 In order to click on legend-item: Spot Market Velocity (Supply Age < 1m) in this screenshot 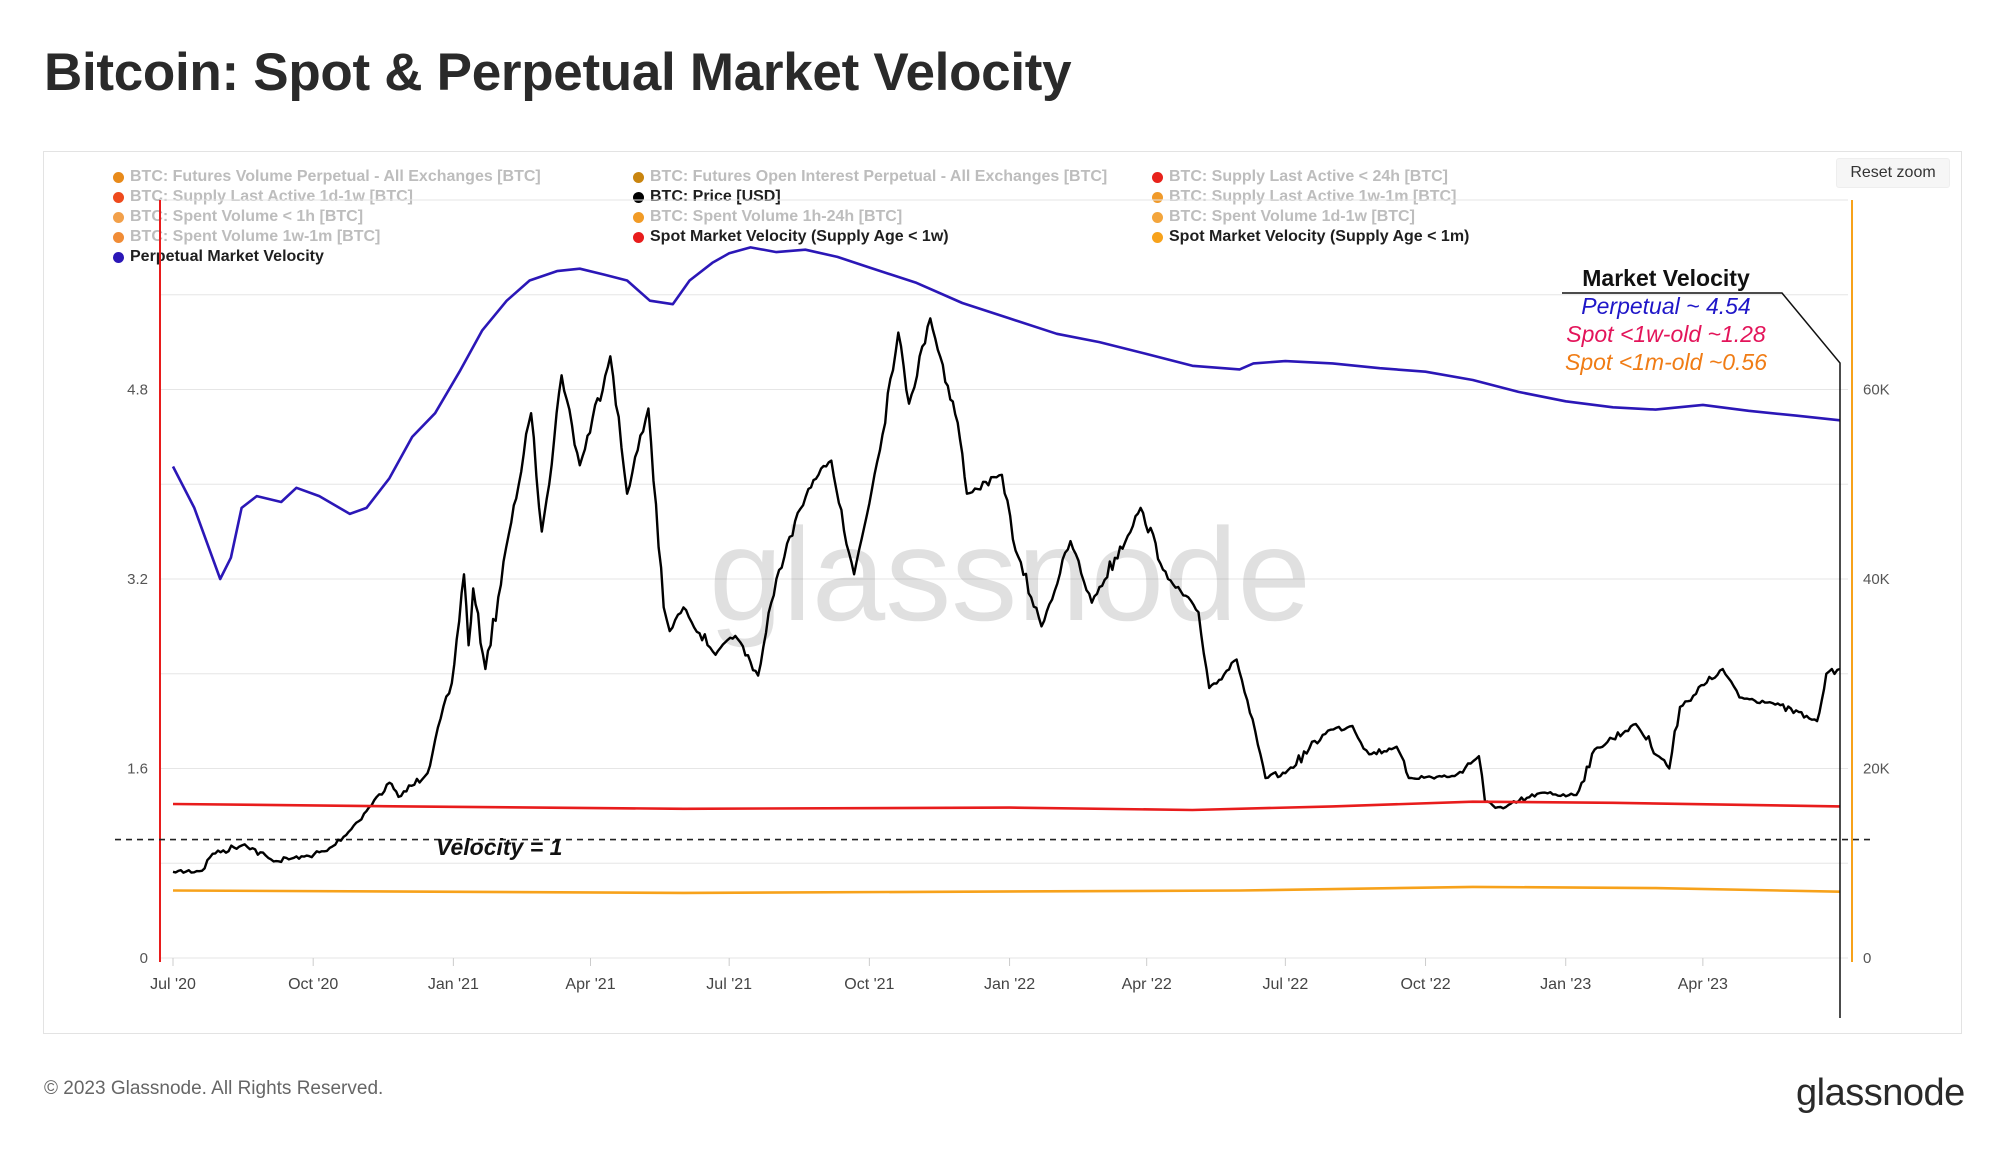, I will do `click(1310, 237)`.